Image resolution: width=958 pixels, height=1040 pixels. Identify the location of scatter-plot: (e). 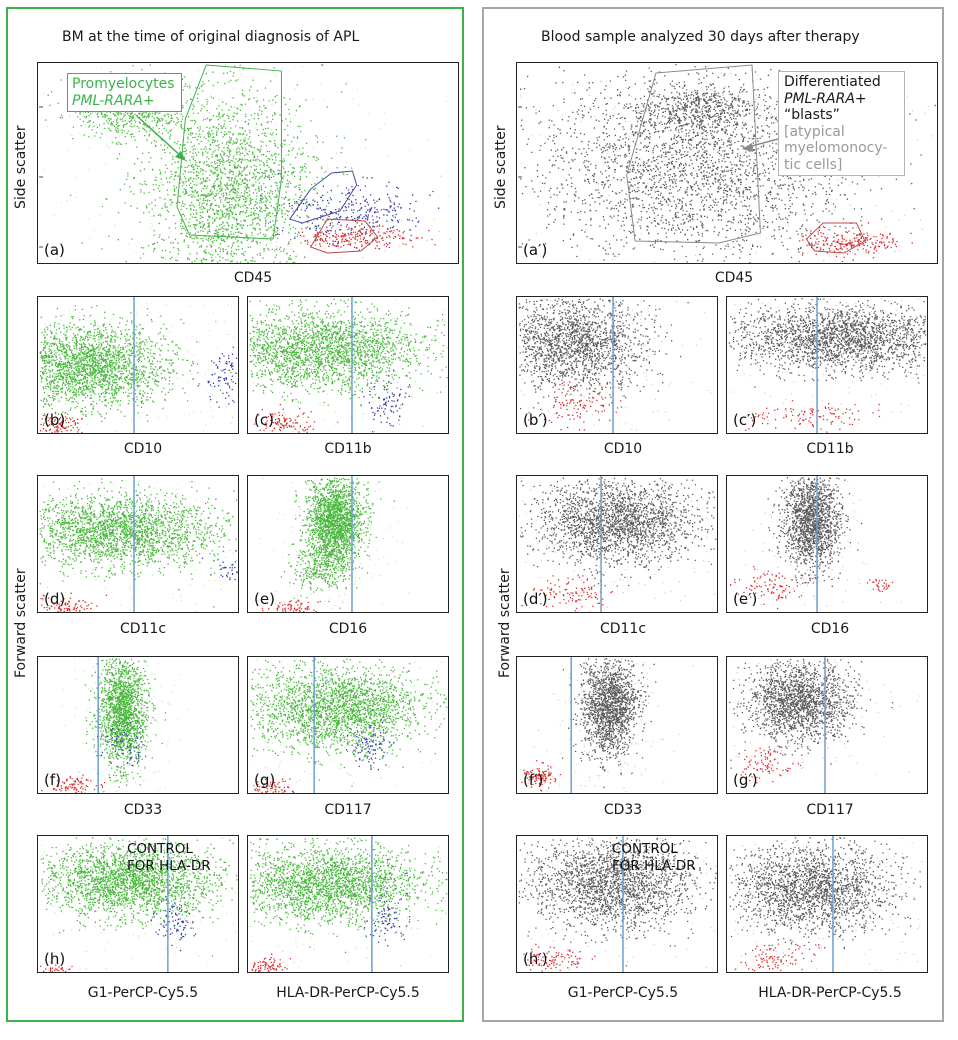
(348, 544).